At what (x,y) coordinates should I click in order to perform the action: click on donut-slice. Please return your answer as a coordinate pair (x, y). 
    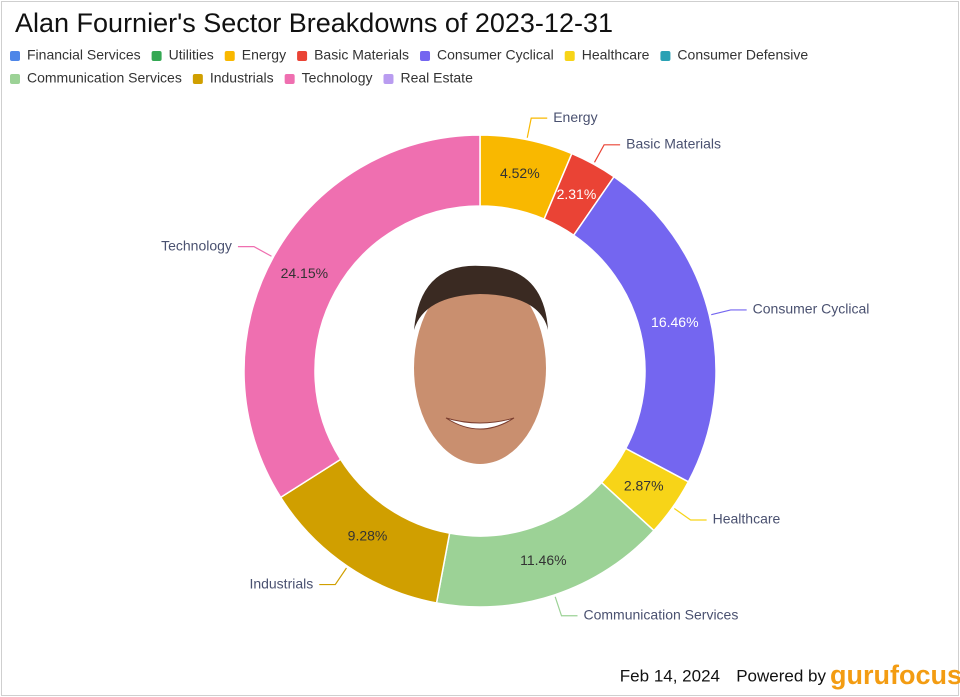
    Looking at the image, I should click on (362, 316).